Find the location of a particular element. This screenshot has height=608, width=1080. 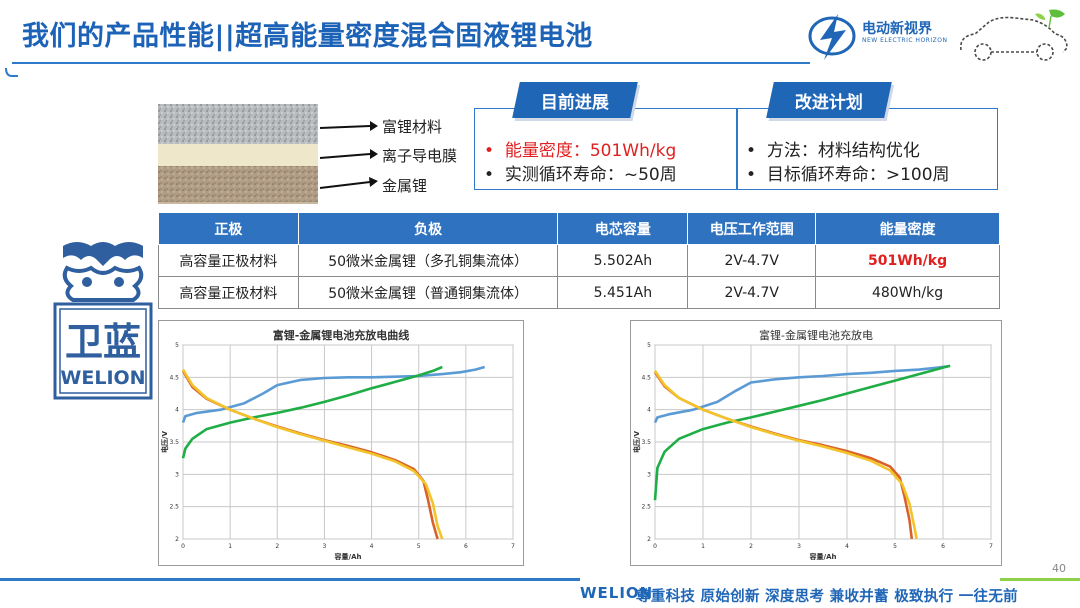

footer-line-blue is located at coordinates (290, 579).